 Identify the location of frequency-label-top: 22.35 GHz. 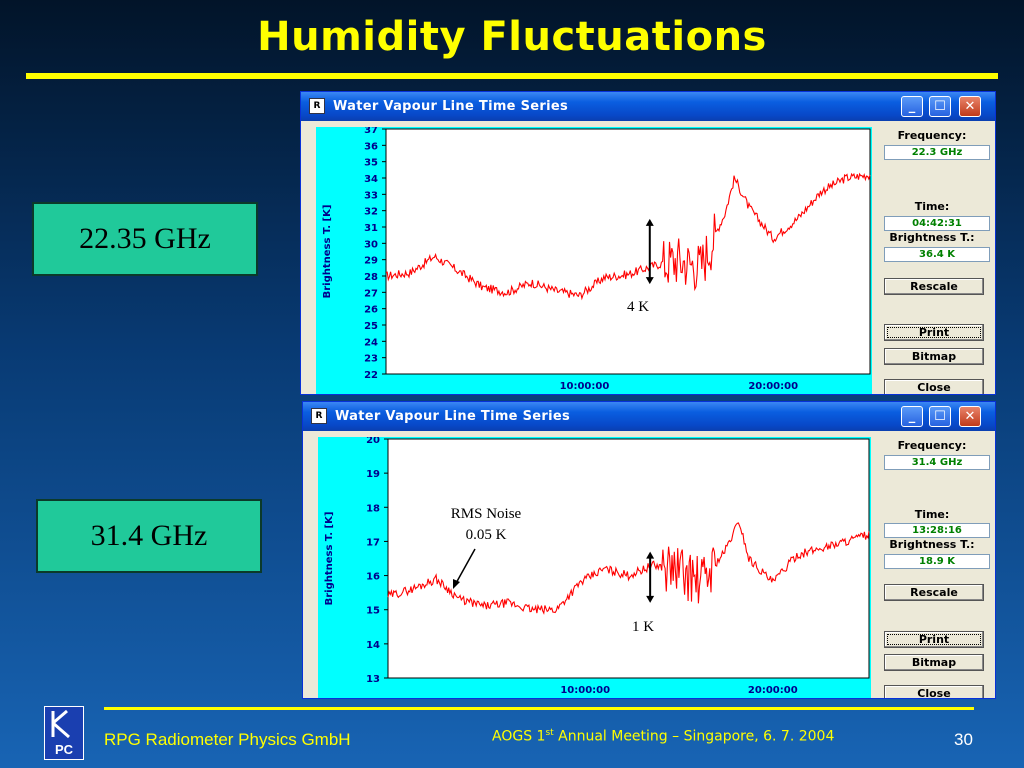
(145, 239).